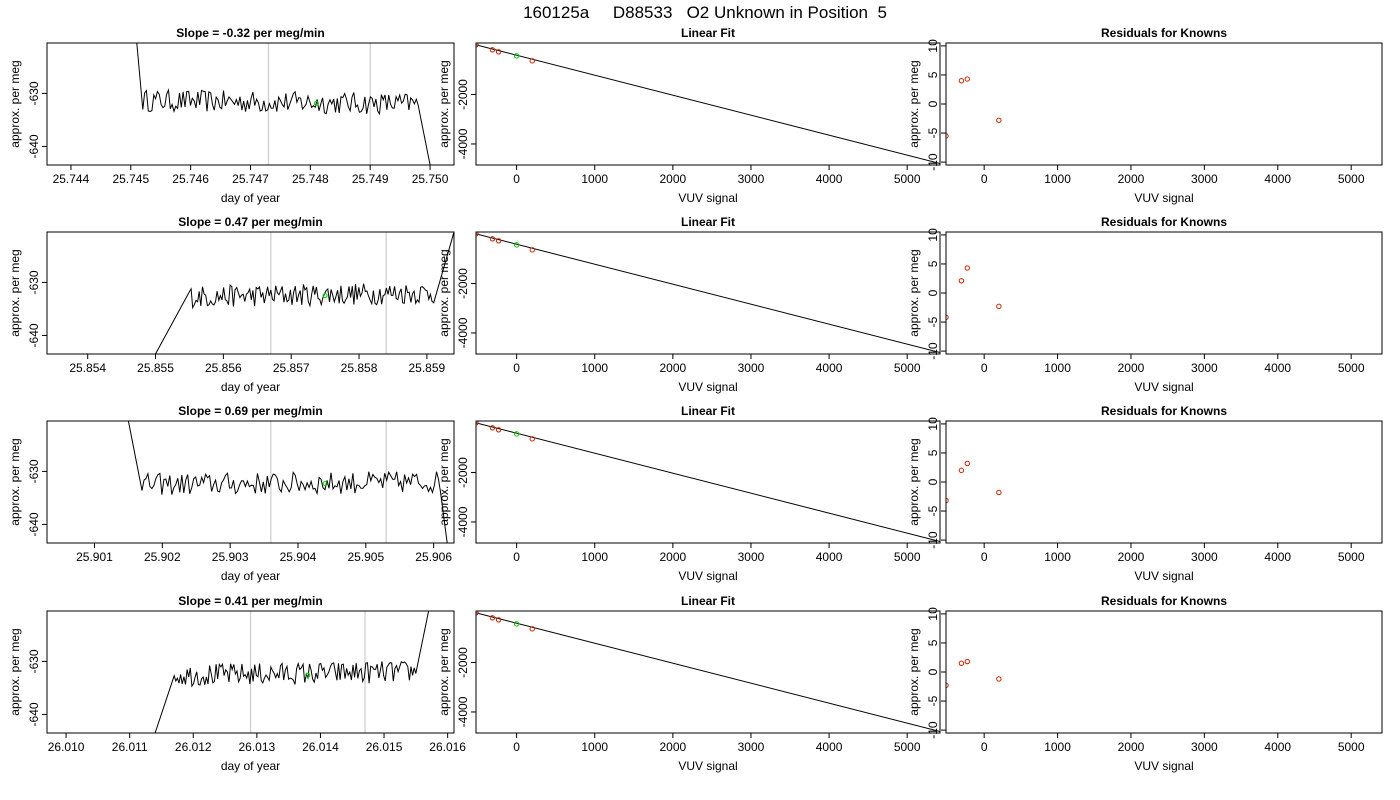 This screenshot has height=800, width=1400. Describe the element at coordinates (34, 714) in the screenshot. I see `y-tick-label: -640` at that location.